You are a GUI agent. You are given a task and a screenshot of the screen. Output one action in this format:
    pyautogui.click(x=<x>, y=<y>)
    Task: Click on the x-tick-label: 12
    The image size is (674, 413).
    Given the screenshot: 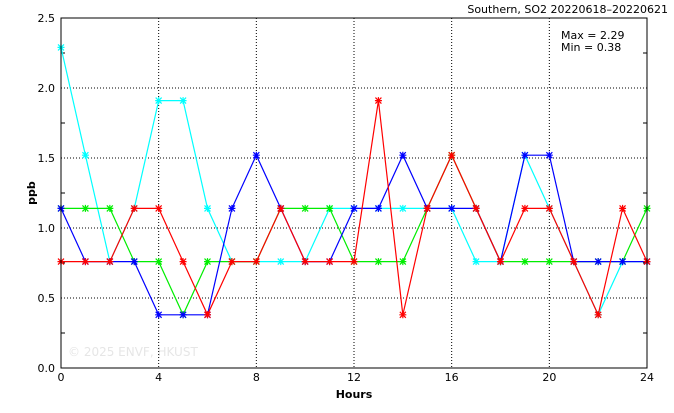 What is the action you would take?
    pyautogui.click(x=354, y=377)
    